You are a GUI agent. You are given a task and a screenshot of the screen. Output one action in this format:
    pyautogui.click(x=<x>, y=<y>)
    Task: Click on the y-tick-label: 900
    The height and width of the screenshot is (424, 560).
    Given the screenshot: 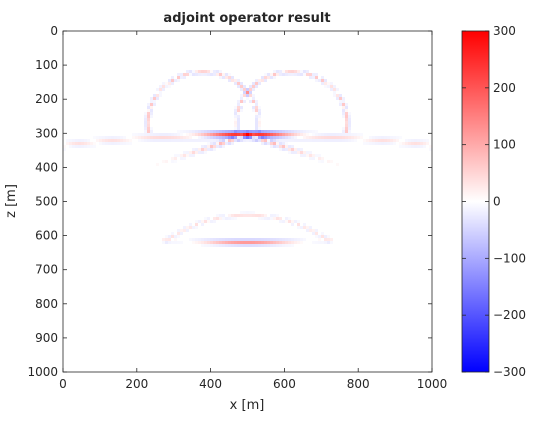 What is the action you would take?
    pyautogui.click(x=46, y=338)
    